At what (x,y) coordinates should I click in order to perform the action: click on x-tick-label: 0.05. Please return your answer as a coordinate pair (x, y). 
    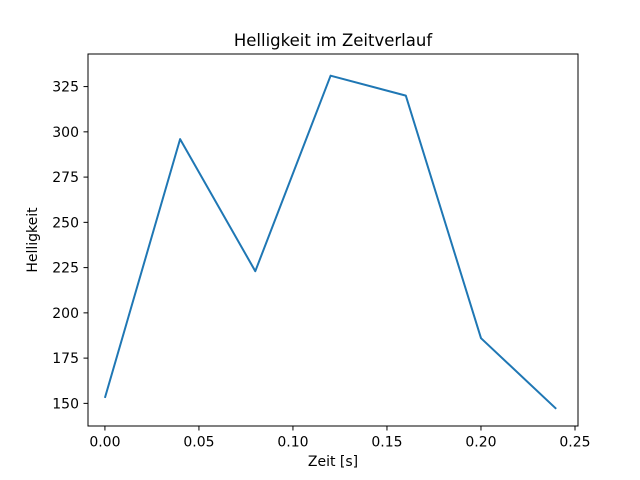
    Looking at the image, I should click on (198, 443).